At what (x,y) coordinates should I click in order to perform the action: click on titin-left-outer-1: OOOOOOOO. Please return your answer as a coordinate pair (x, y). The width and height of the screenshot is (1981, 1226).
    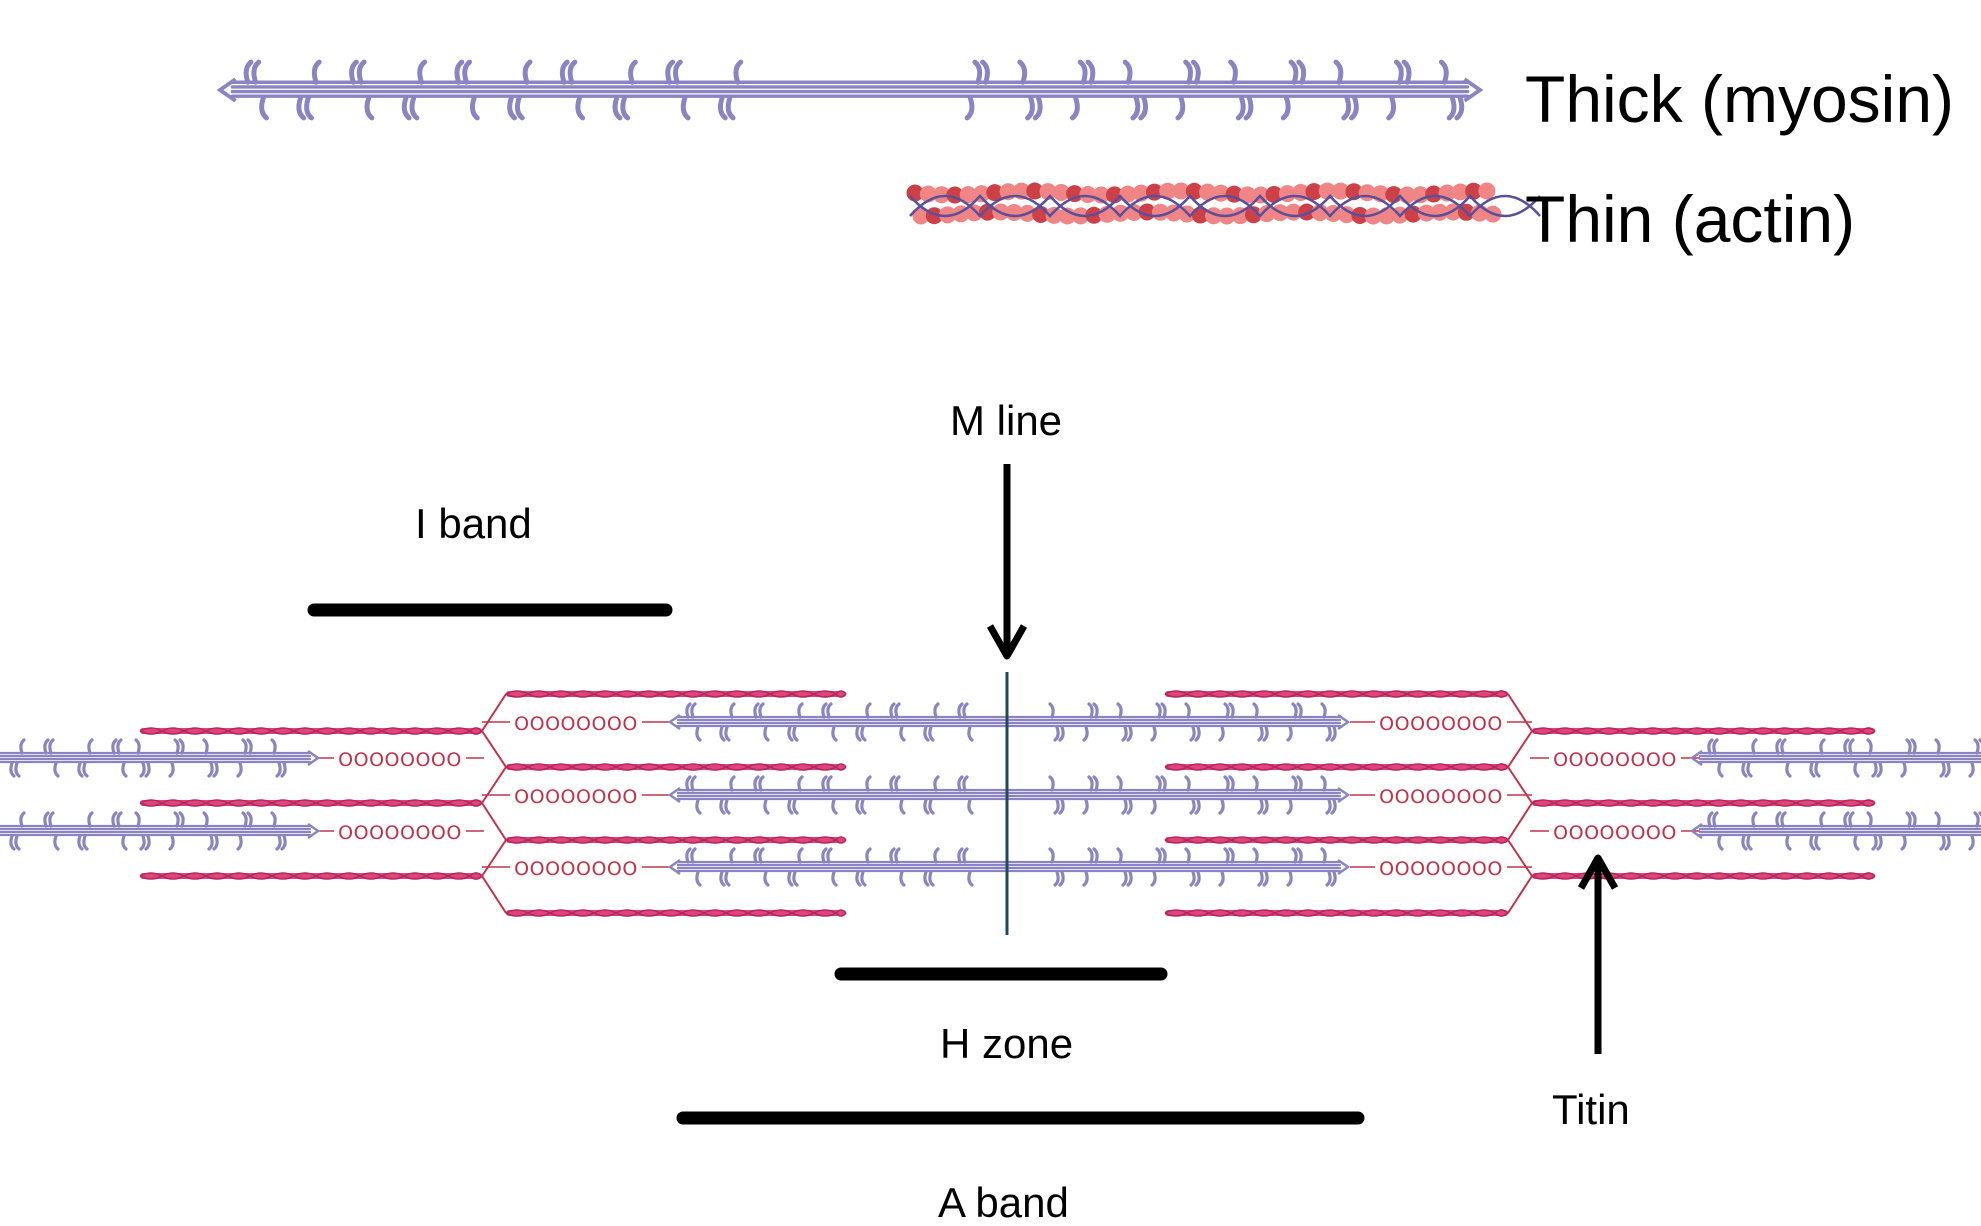
    Looking at the image, I should click on (400, 831).